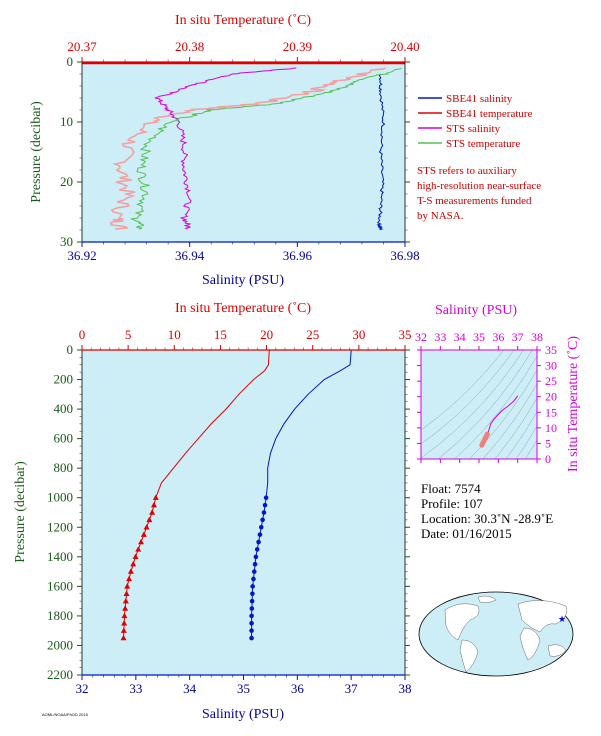  Describe the element at coordinates (467, 171) in the screenshot. I see `note-line-1: STS refers to auxiliary` at that location.